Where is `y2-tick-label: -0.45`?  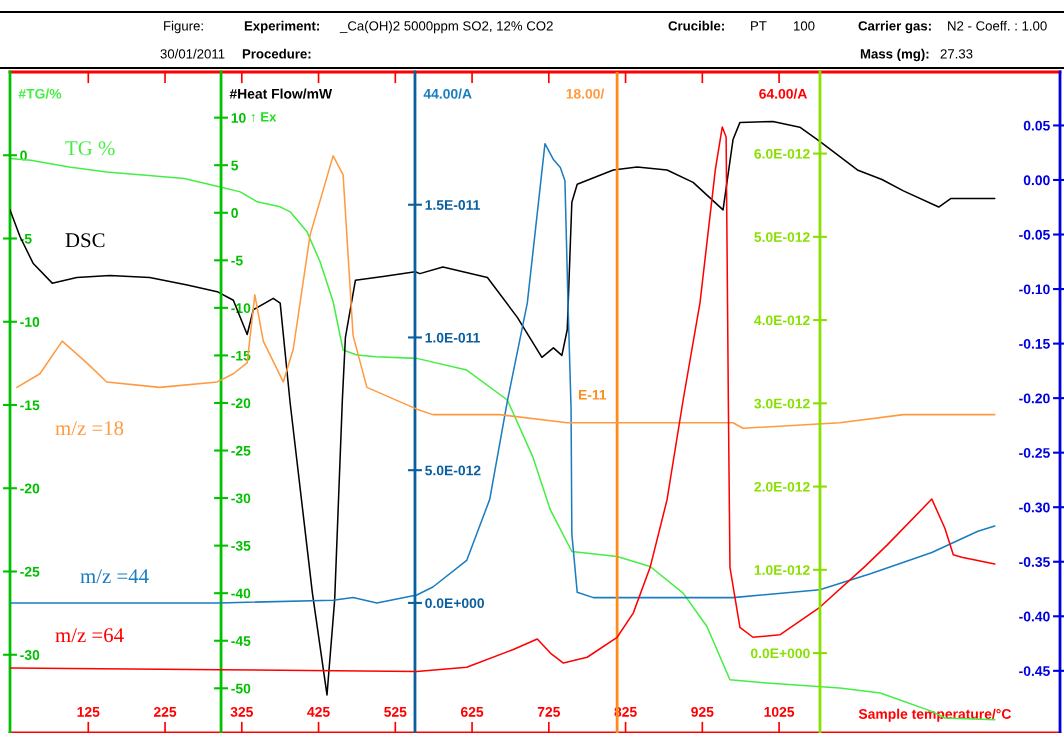 y2-tick-label: -0.45 is located at coordinates (1034, 671).